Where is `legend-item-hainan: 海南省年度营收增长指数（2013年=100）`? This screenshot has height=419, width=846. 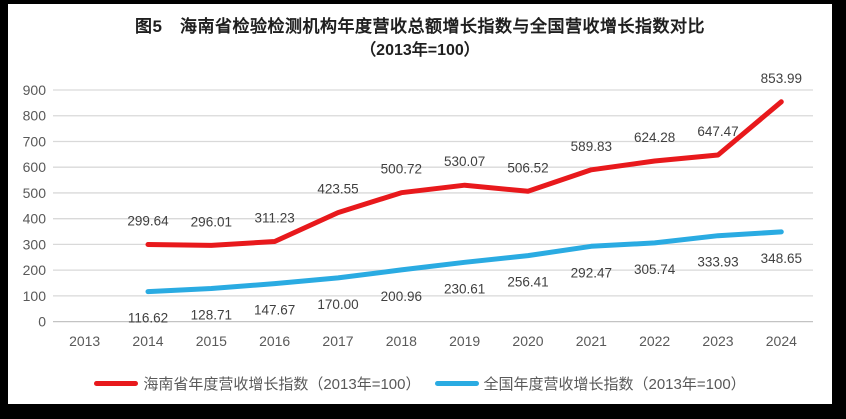 legend-item-hainan: 海南省年度营收增长指数（2013年=100） is located at coordinates (257, 383).